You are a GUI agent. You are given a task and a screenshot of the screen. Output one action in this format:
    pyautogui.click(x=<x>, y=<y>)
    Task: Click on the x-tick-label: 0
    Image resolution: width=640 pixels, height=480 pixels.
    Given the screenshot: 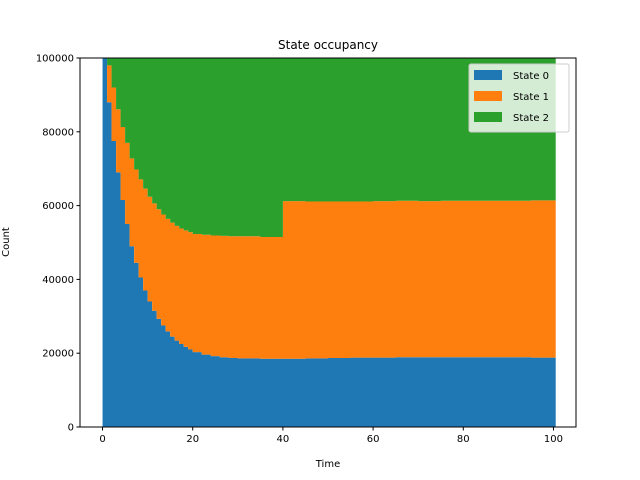 What is the action you would take?
    pyautogui.click(x=102, y=439)
    